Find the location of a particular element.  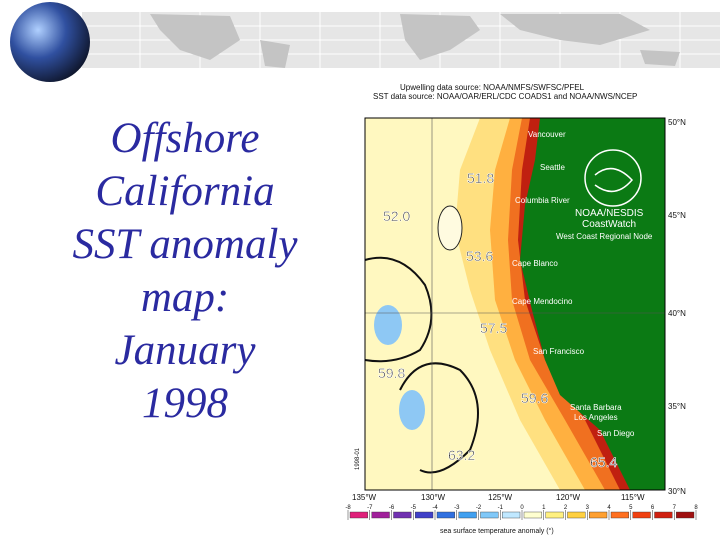

title-line: map: is located at coordinates (185, 297).